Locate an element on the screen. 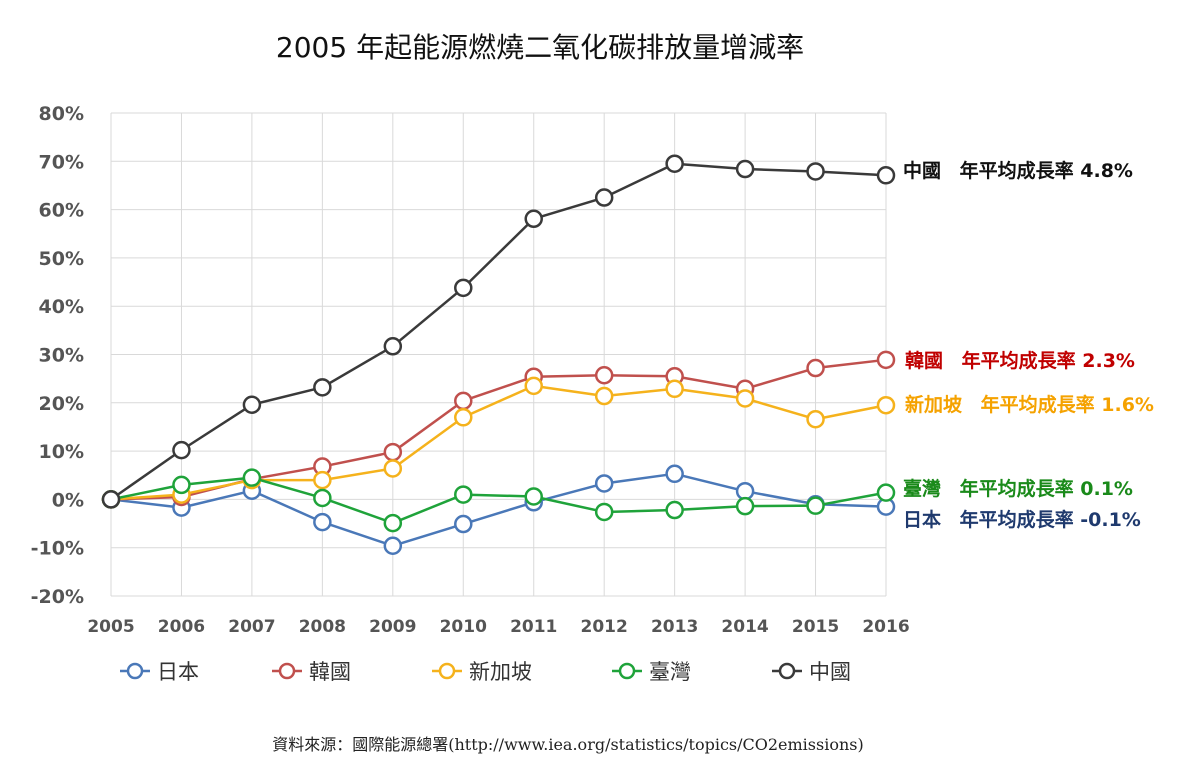 The width and height of the screenshot is (1200, 780). legend-label-singapore: 新加坡 is located at coordinates (500, 672).